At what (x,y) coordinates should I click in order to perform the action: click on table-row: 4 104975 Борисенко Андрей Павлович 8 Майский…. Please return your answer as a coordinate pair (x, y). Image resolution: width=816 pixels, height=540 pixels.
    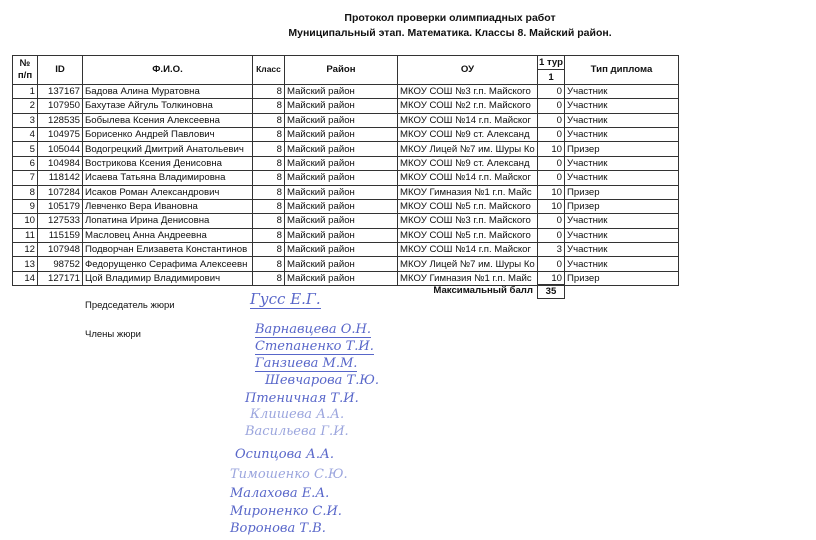
    Looking at the image, I should click on (345, 134).